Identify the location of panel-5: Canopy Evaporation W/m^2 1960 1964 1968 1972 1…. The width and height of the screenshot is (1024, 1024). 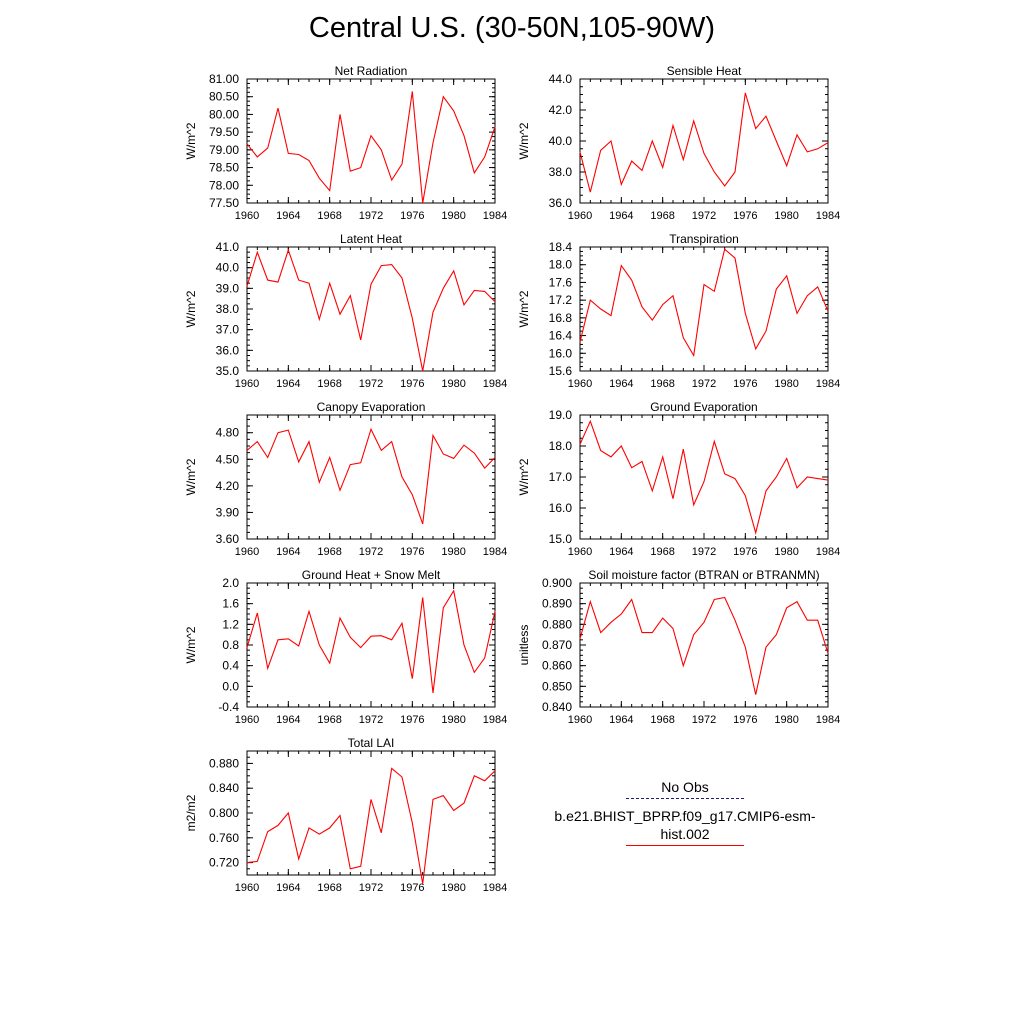
(345, 479).